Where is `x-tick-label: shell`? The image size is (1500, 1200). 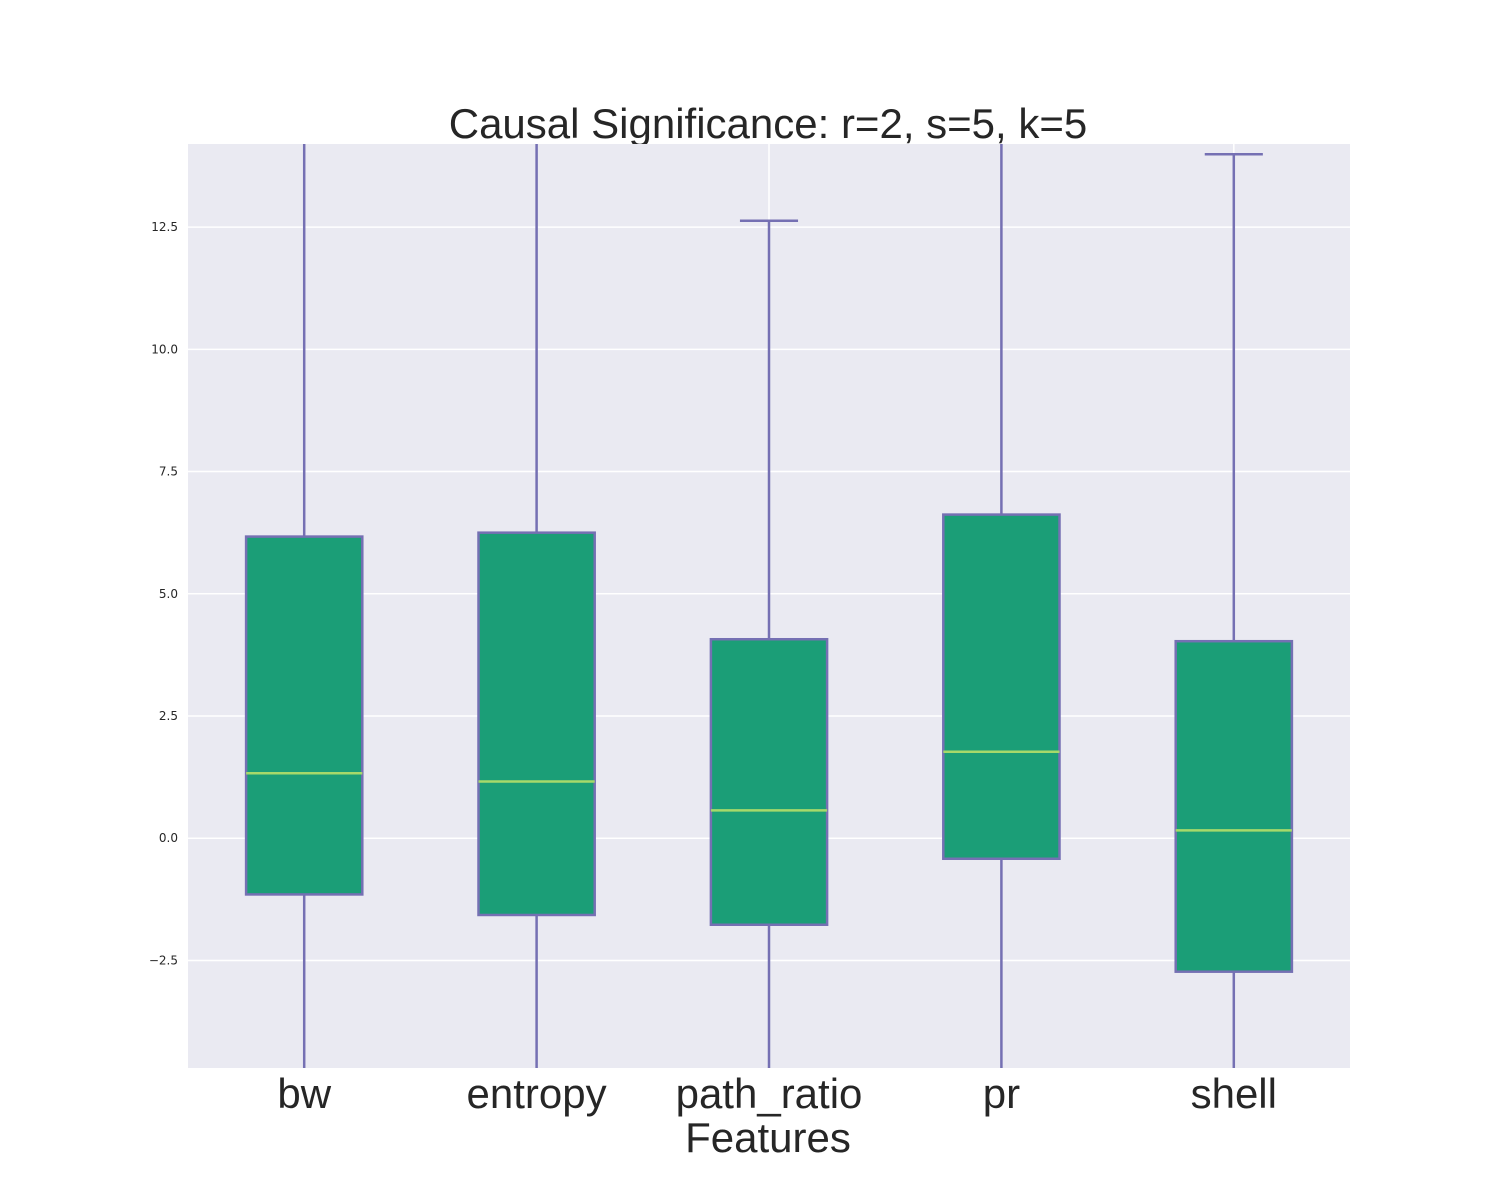
x-tick-label: shell is located at coordinates (1234, 1093).